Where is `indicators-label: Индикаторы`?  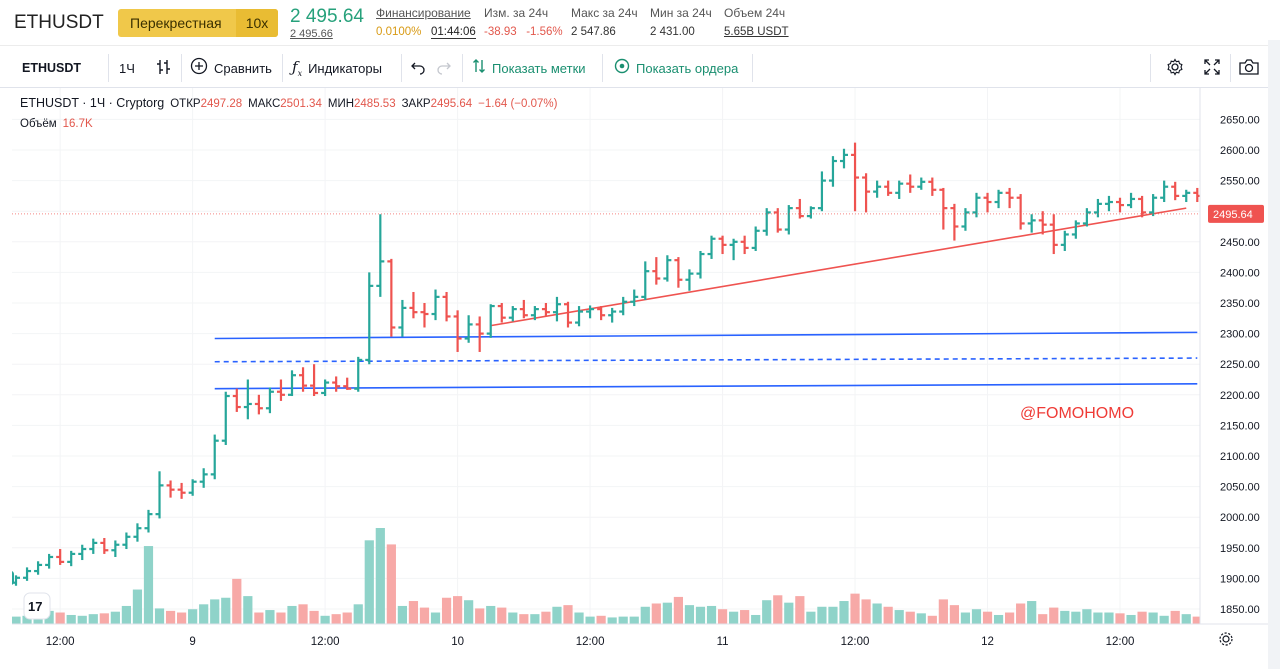
indicators-label: Индикаторы is located at coordinates (345, 68).